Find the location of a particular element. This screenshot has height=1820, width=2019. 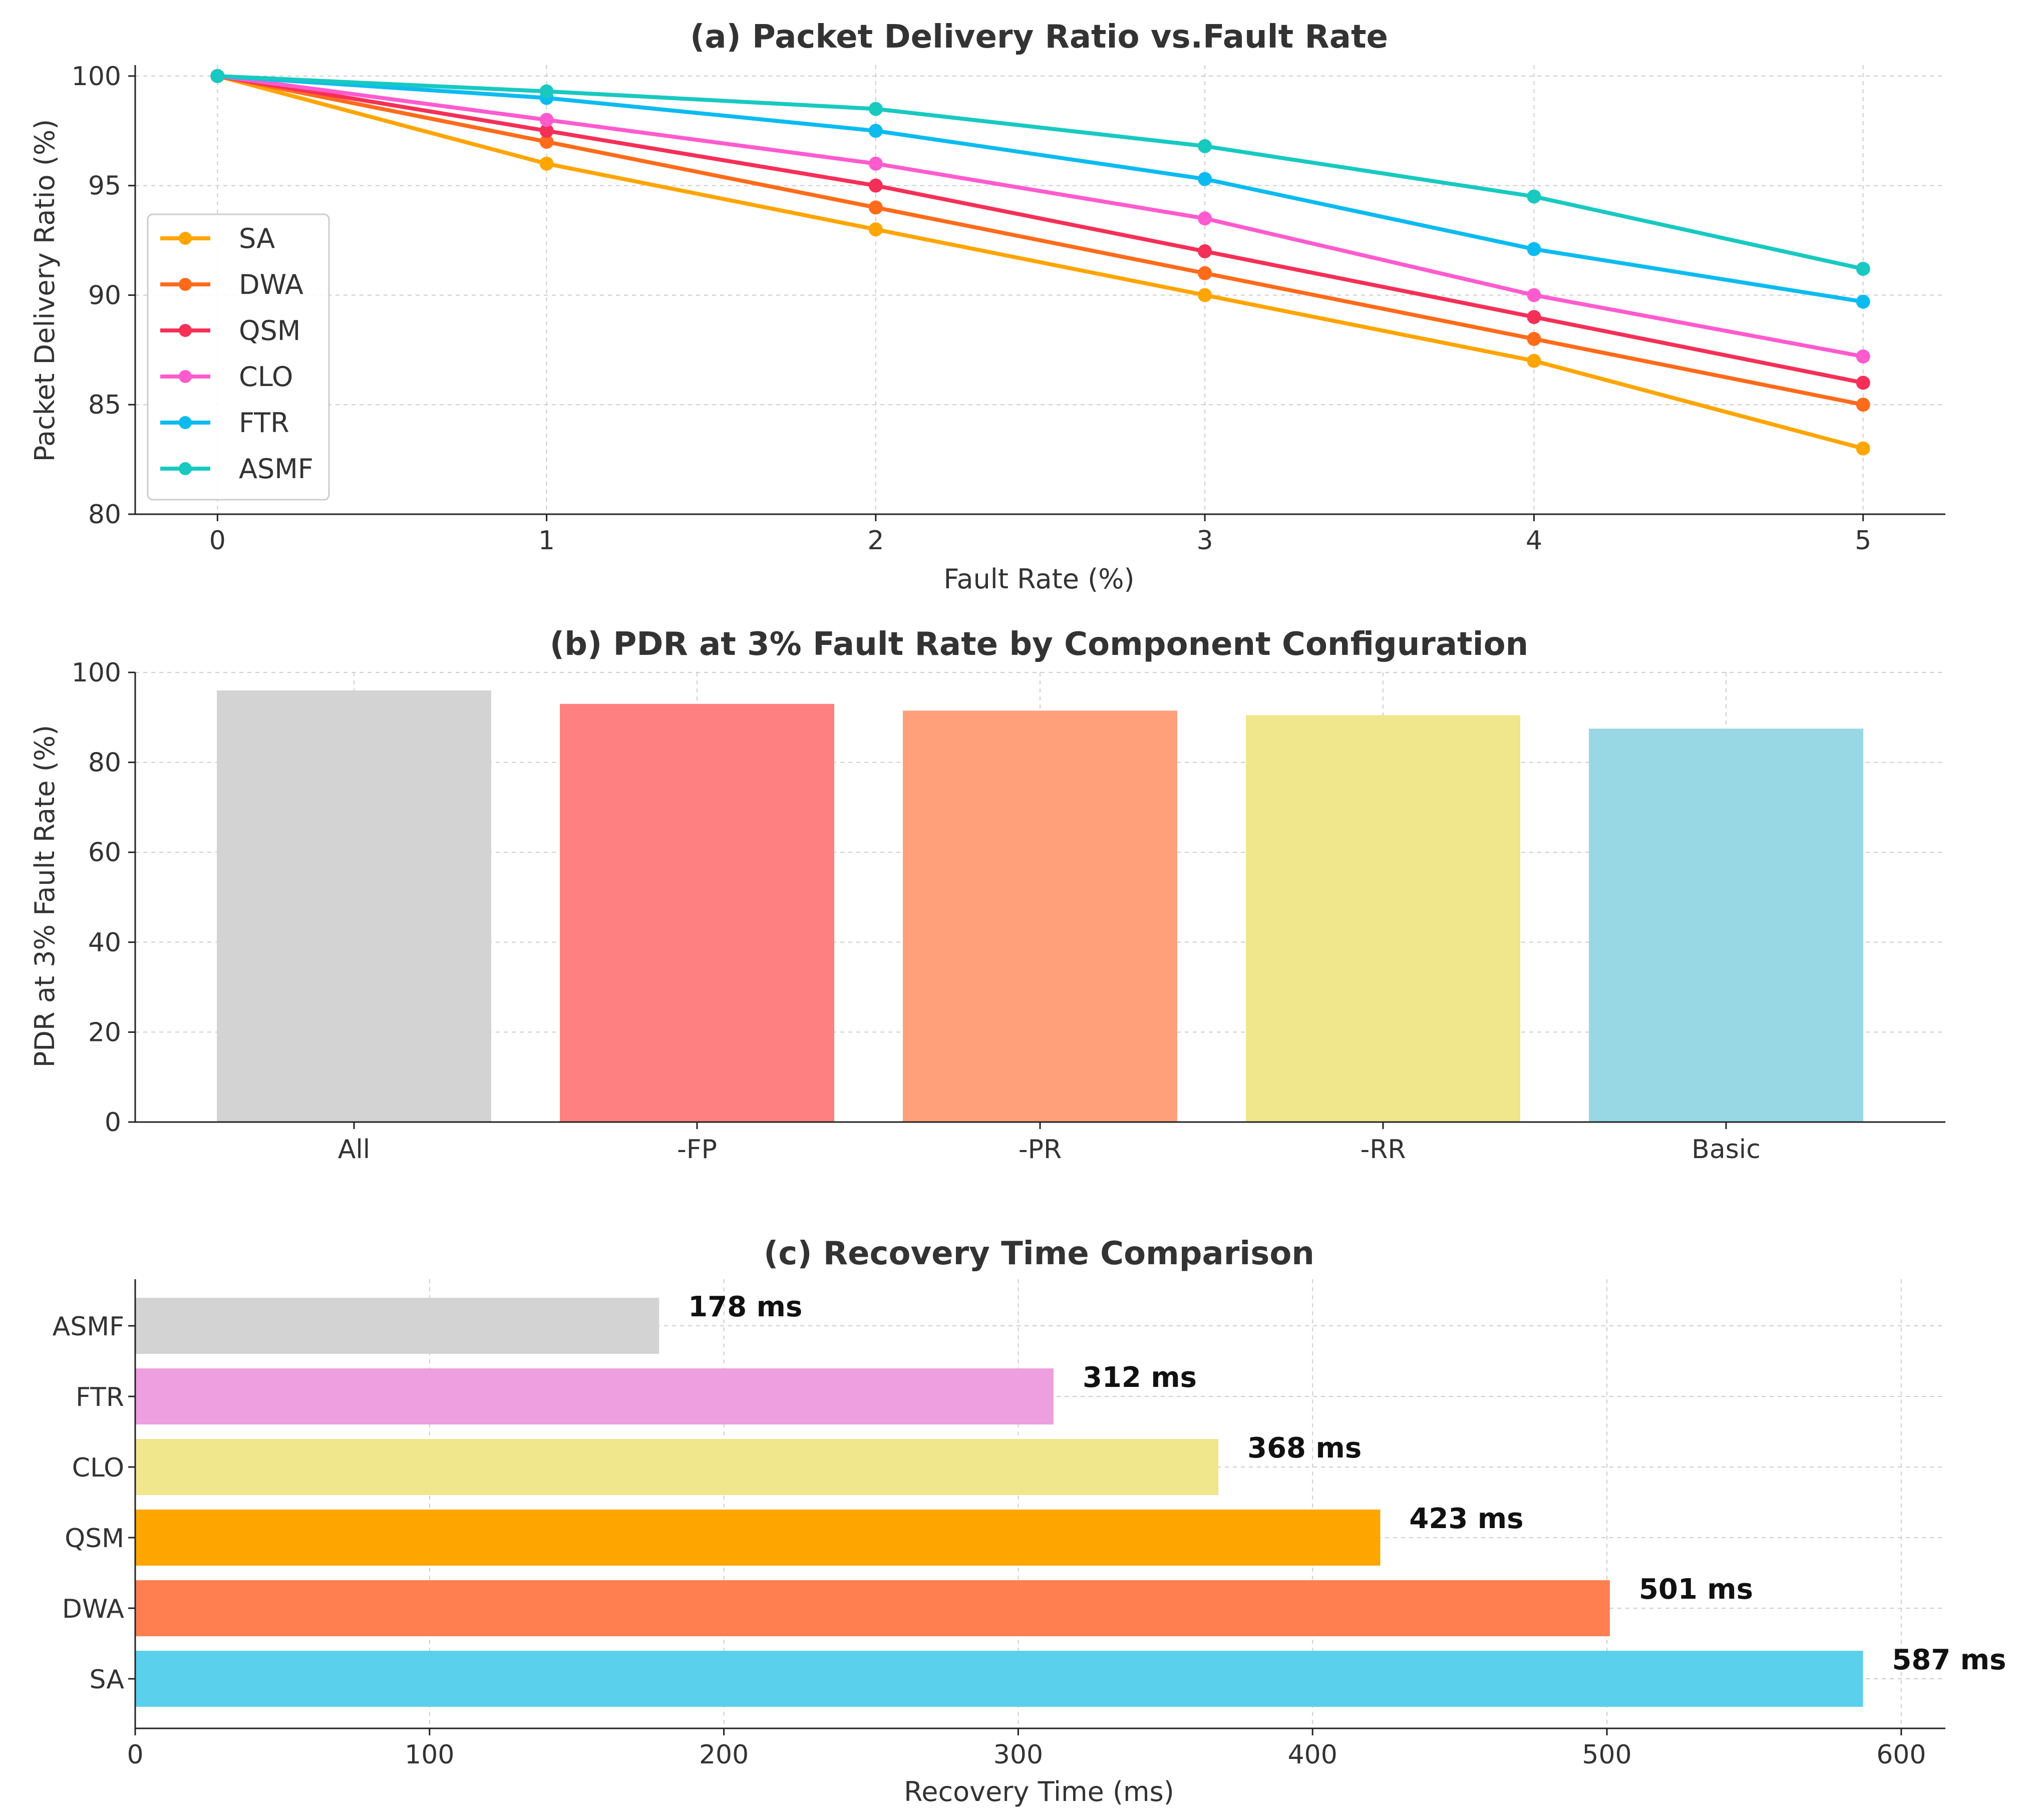

series-line-dwa is located at coordinates (1040, 240).